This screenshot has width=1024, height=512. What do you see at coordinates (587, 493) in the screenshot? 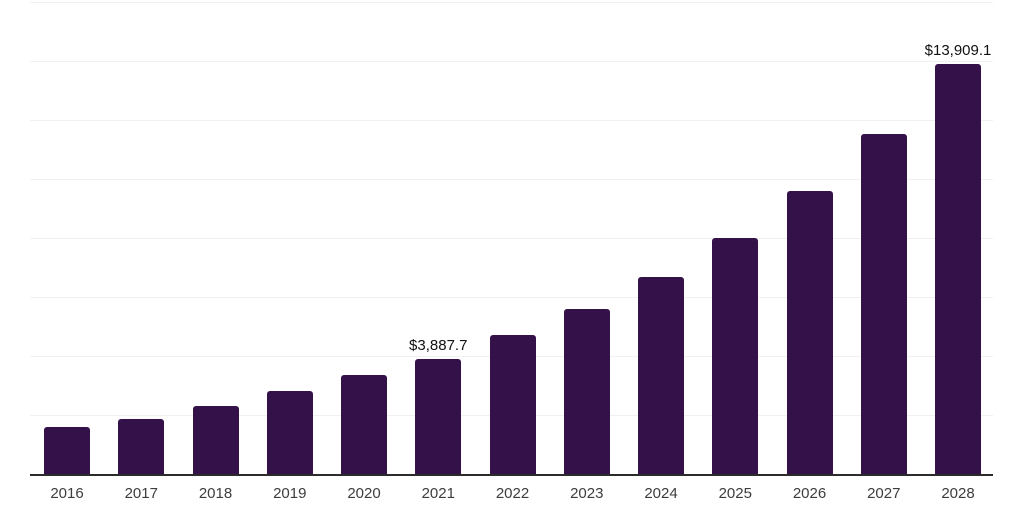
I see `x-tick-label-2023: 2023` at bounding box center [587, 493].